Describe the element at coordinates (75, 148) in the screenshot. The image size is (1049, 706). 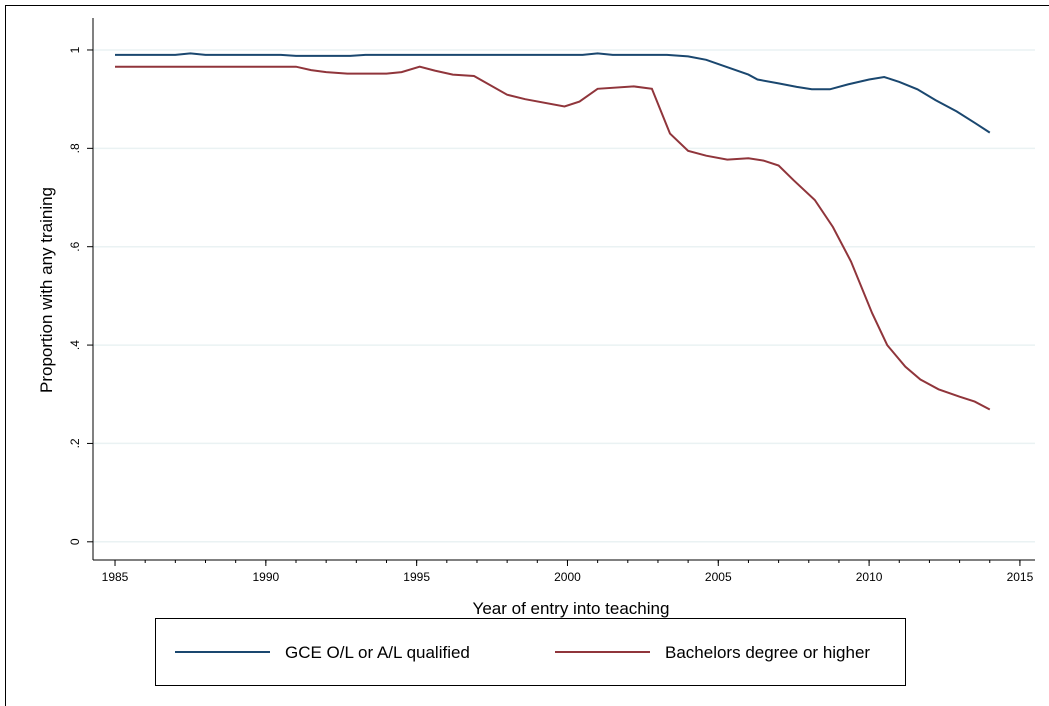
I see `y-tick-label: .8` at that location.